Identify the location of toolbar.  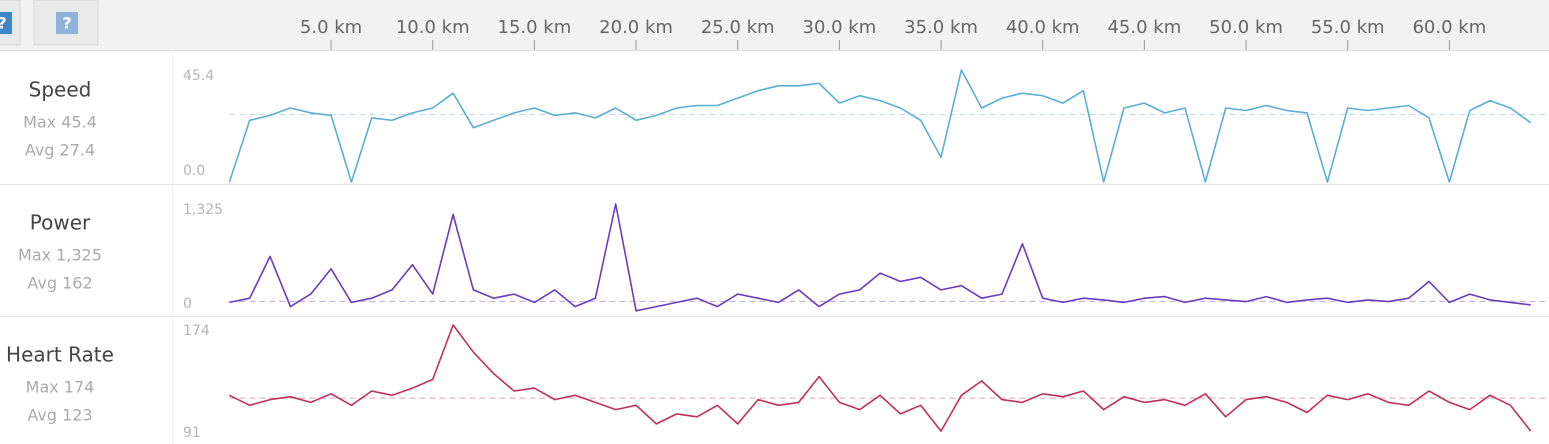
(774, 25).